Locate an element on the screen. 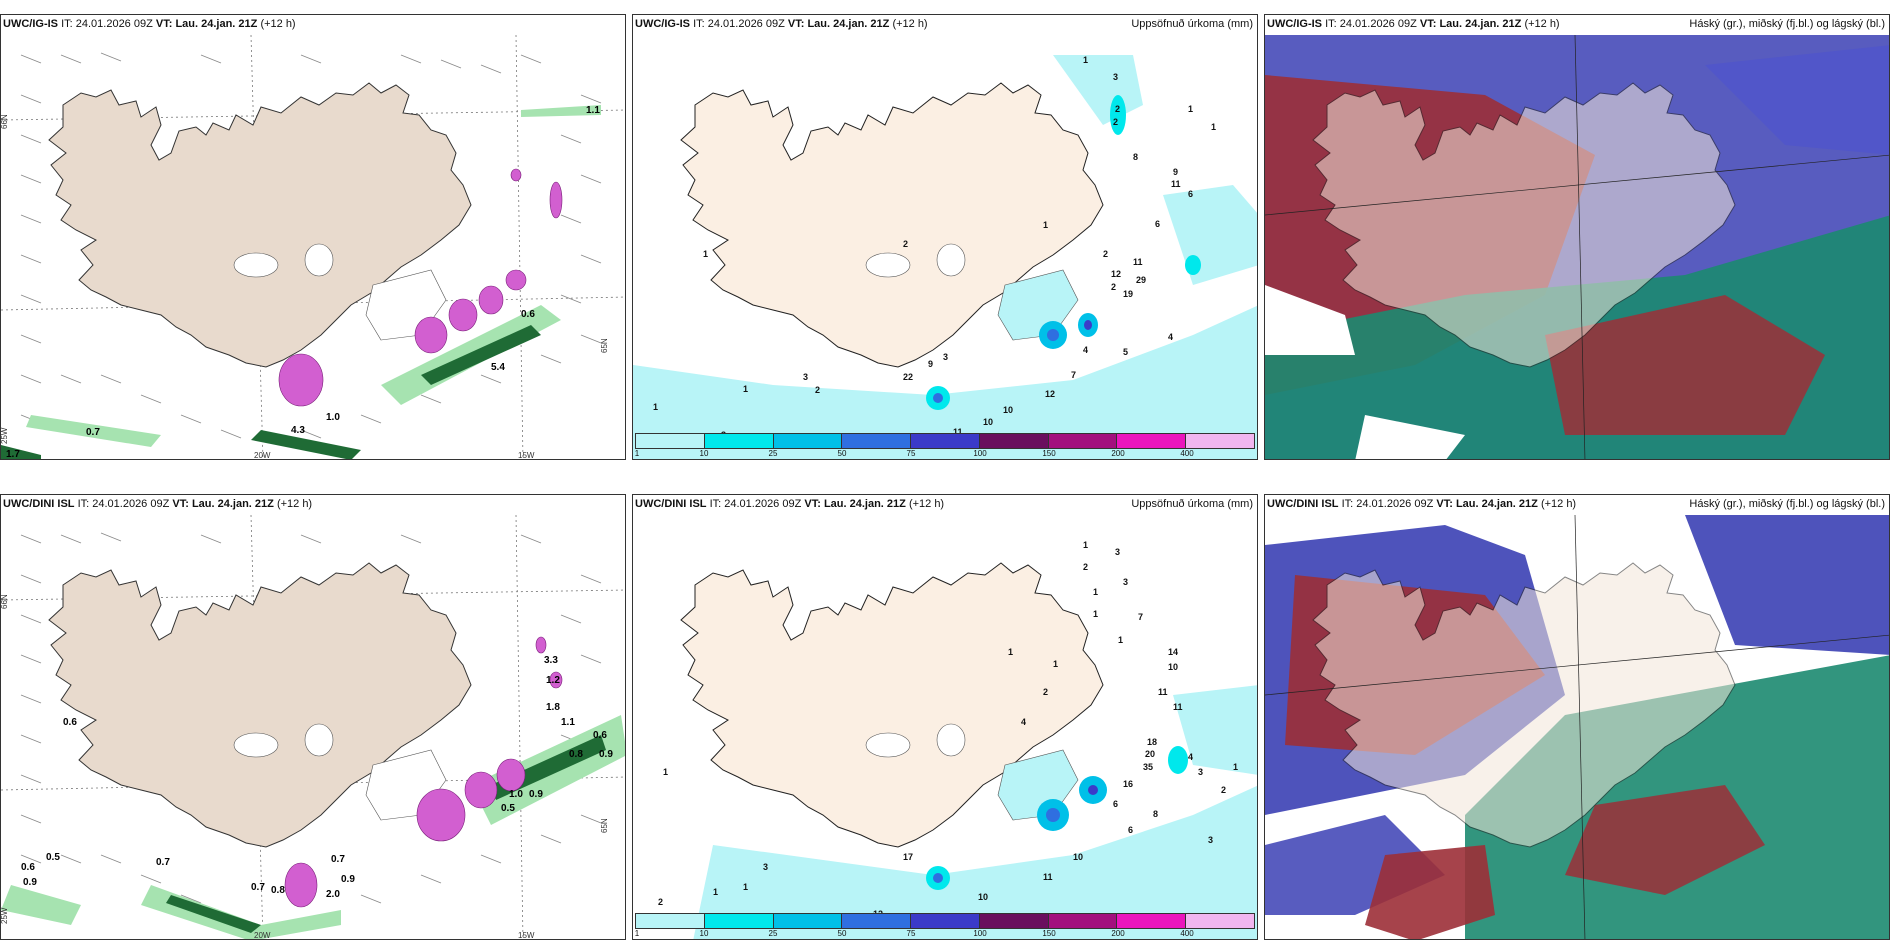 The height and width of the screenshot is (950, 1900). value-label: 20 is located at coordinates (1150, 754).